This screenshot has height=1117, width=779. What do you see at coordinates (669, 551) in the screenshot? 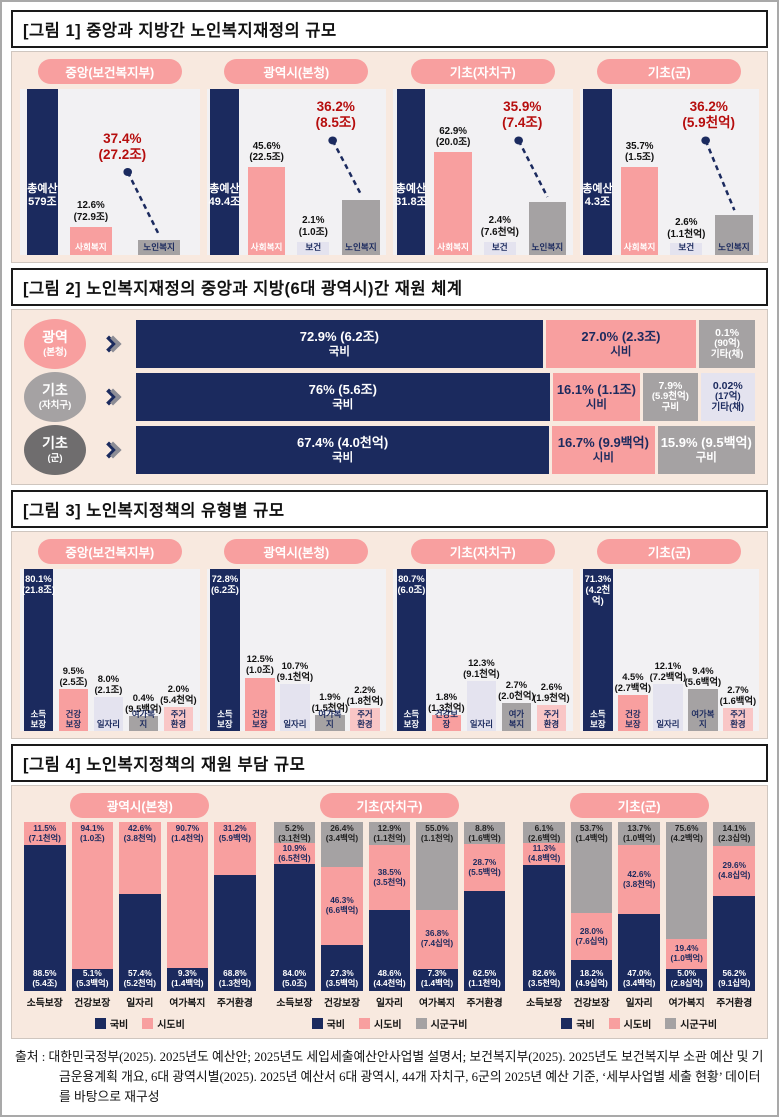
I see `panel-header-pill: 기초(군)` at bounding box center [669, 551].